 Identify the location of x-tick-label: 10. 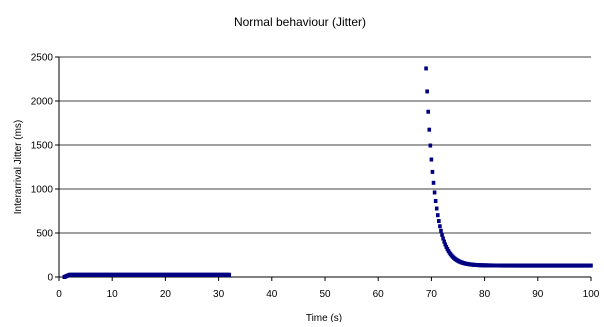
(113, 294).